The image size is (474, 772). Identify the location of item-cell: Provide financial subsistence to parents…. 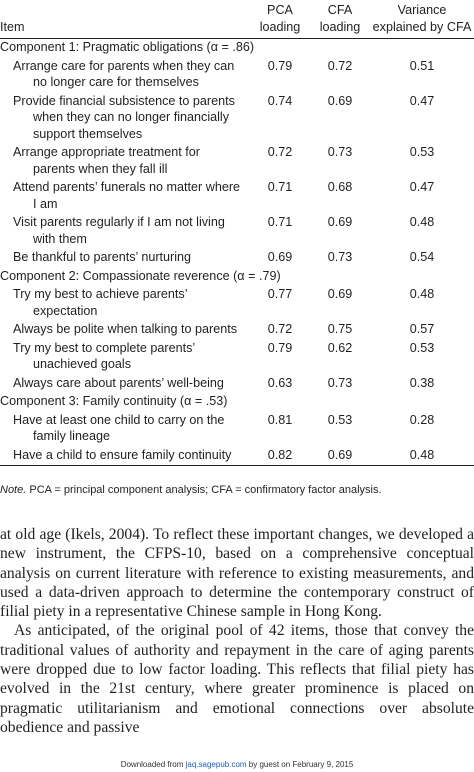
(124, 117).